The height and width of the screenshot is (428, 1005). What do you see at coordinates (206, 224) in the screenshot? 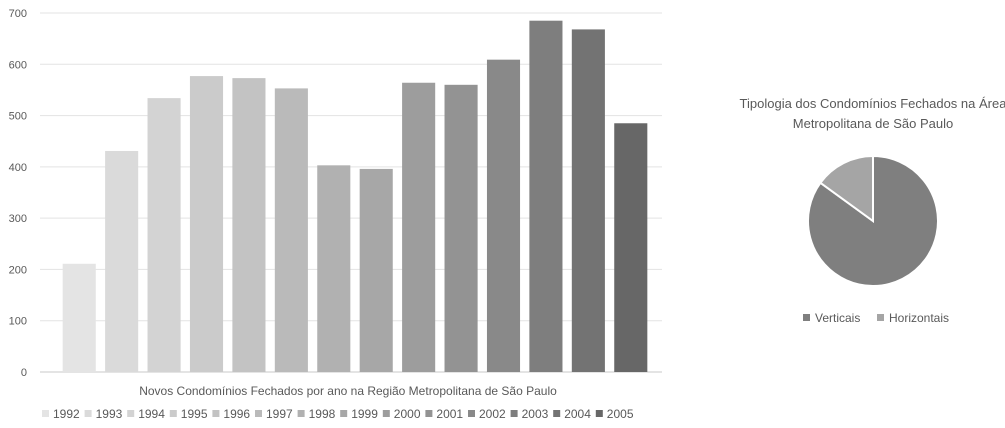
I see `bar-1995` at bounding box center [206, 224].